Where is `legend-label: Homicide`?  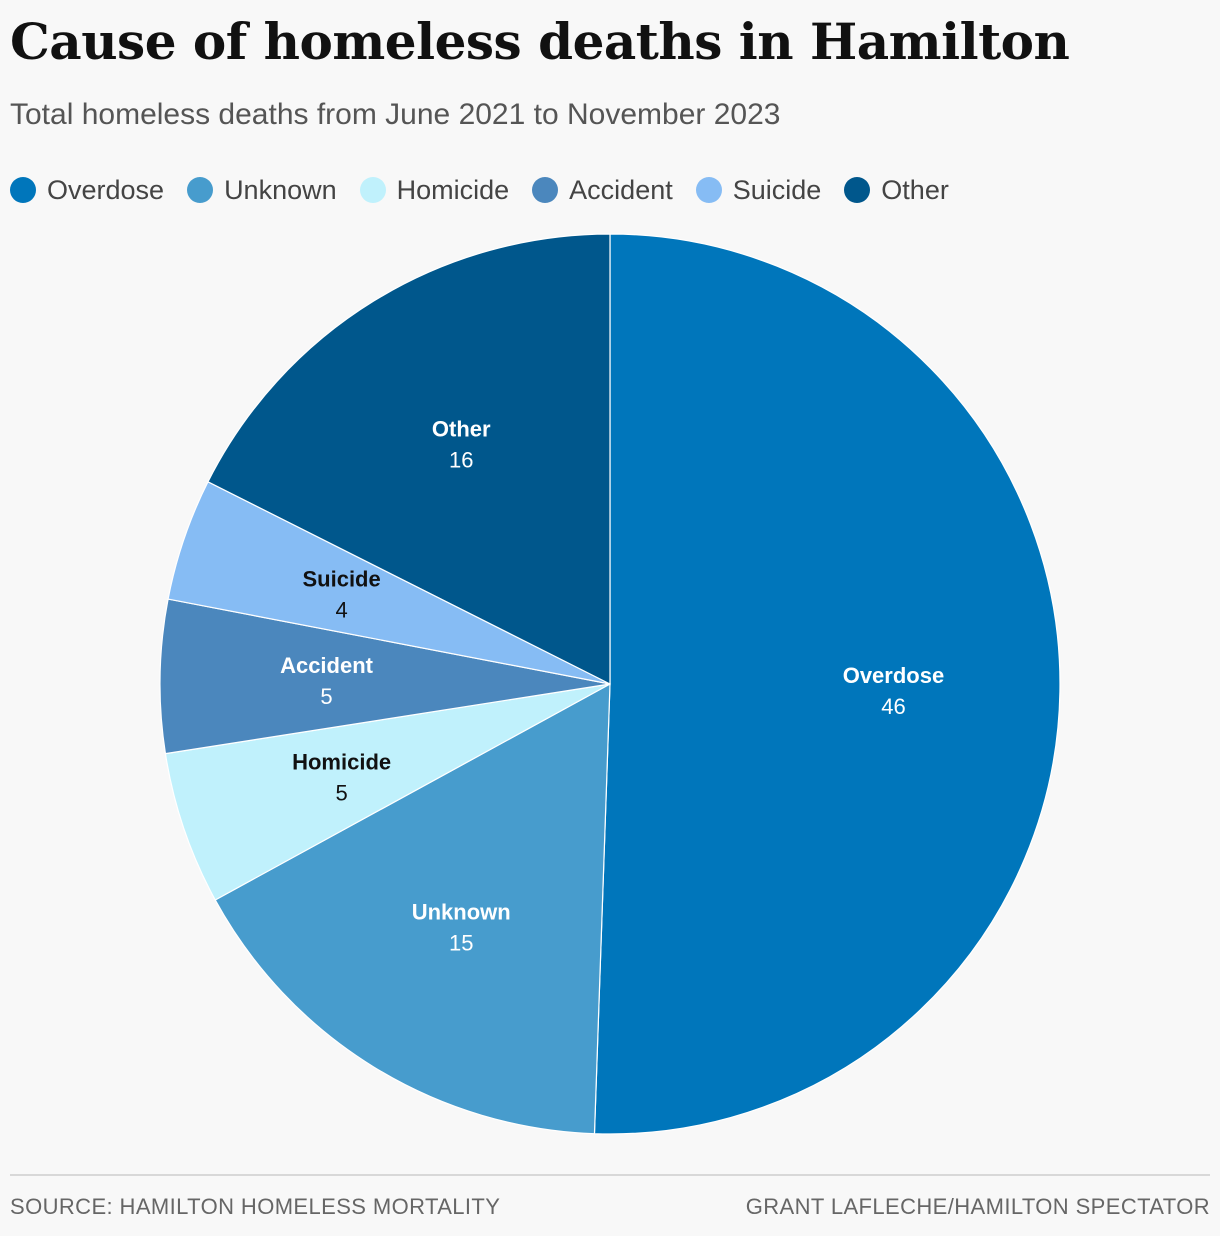 legend-label: Homicide is located at coordinates (453, 189).